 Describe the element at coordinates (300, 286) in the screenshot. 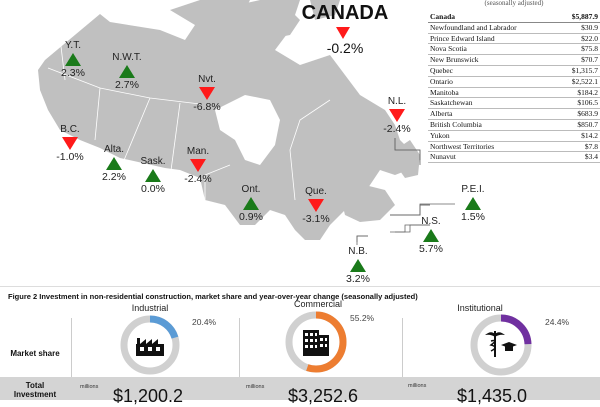

I see `section-divider` at that location.